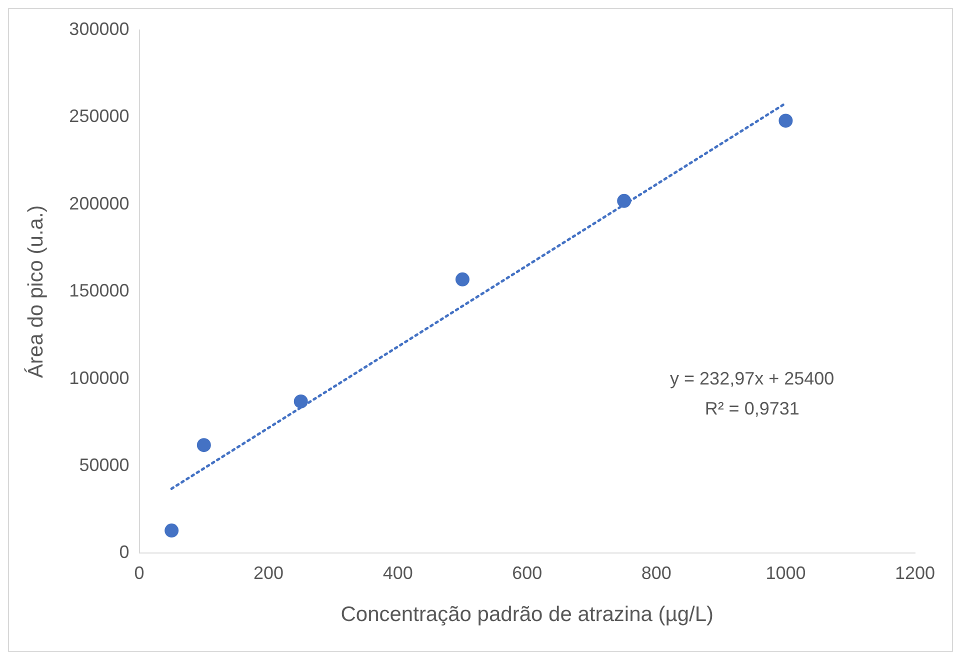 The width and height of the screenshot is (955, 652). I want to click on x-tick-label: 600, so click(527, 572).